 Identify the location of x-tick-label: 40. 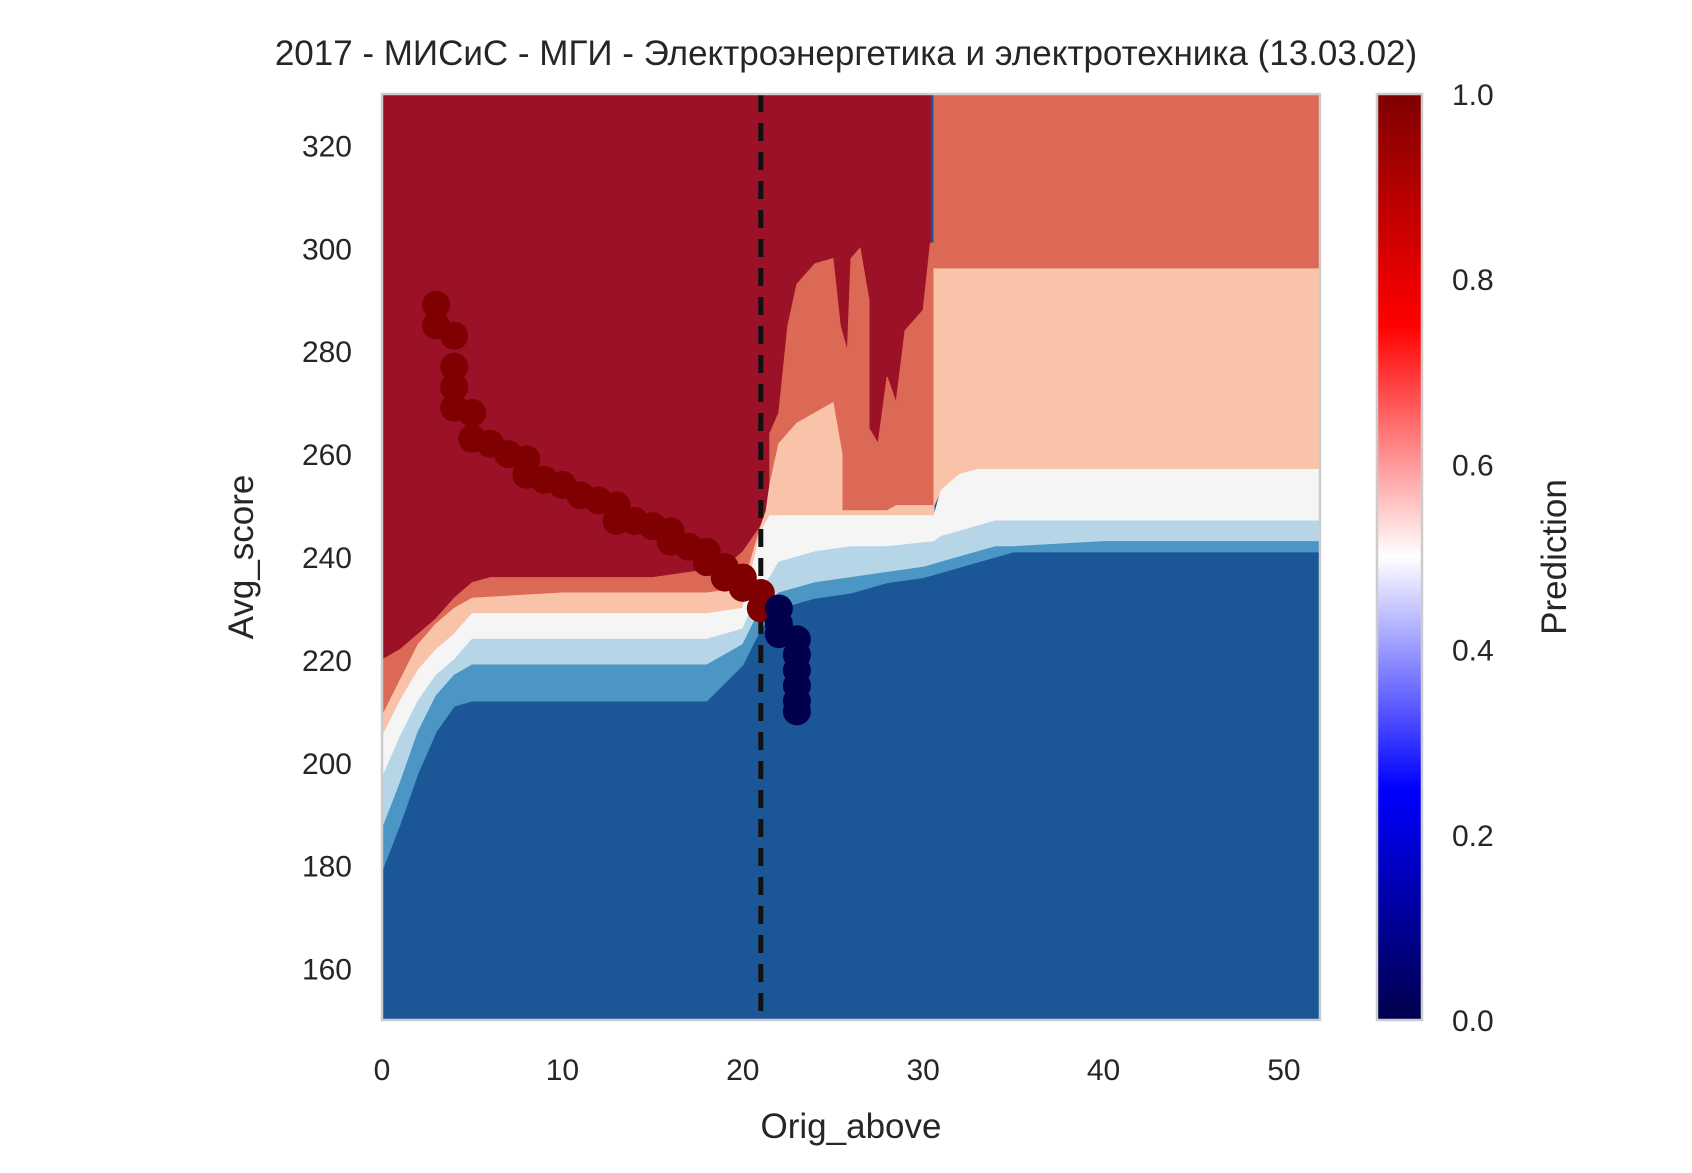
(1103, 1070).